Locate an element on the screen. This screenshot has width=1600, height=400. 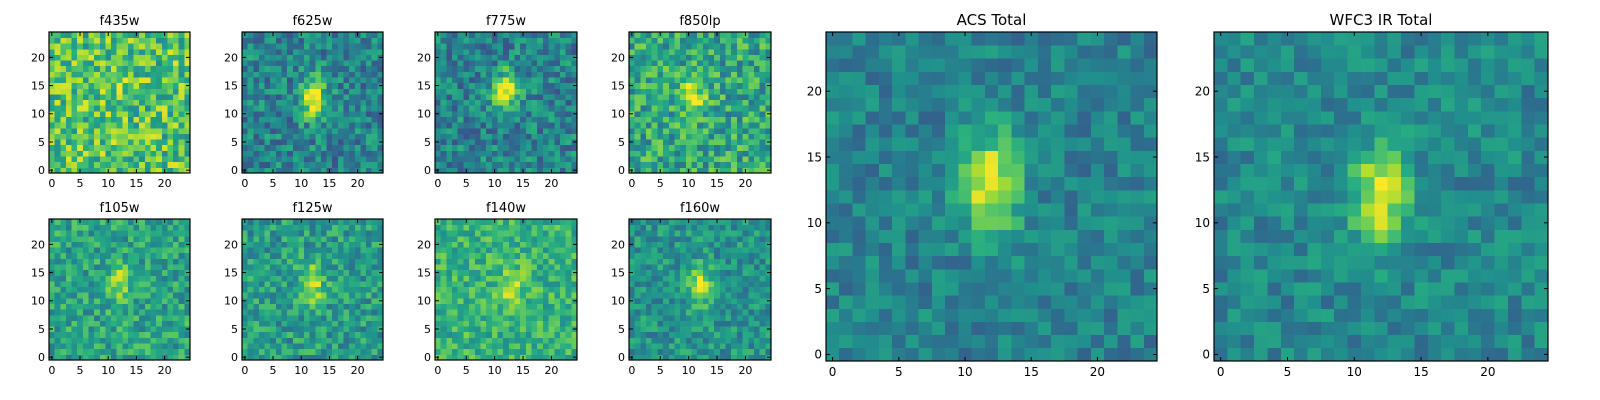
y-tick-label: 15 is located at coordinates (231, 273).